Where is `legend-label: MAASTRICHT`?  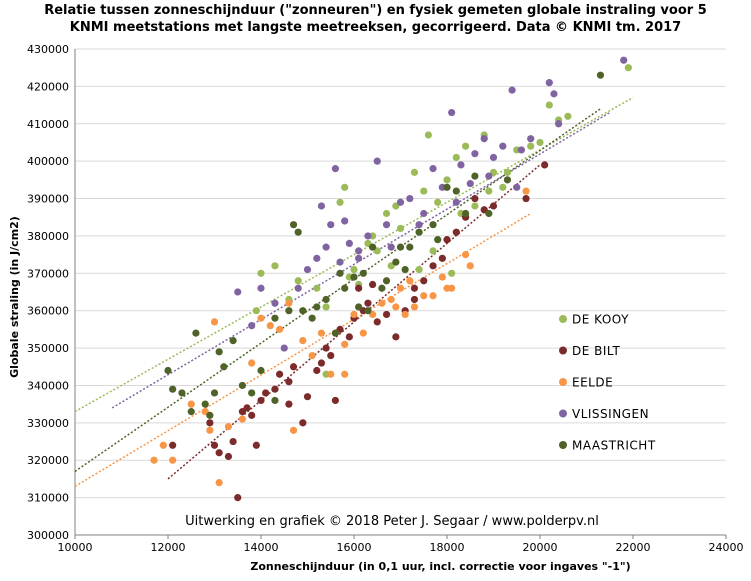 legend-label: MAASTRICHT is located at coordinates (614, 446).